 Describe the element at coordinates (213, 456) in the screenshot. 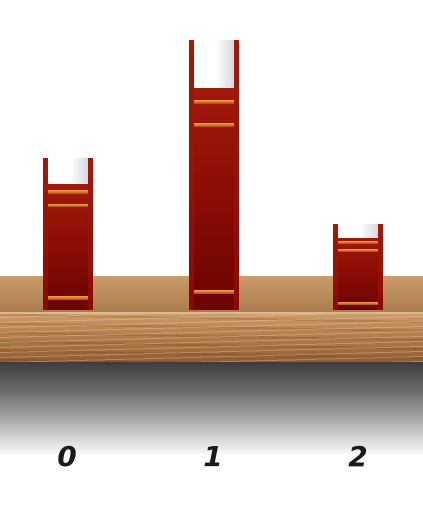

I see `slot-label-1: 1` at that location.